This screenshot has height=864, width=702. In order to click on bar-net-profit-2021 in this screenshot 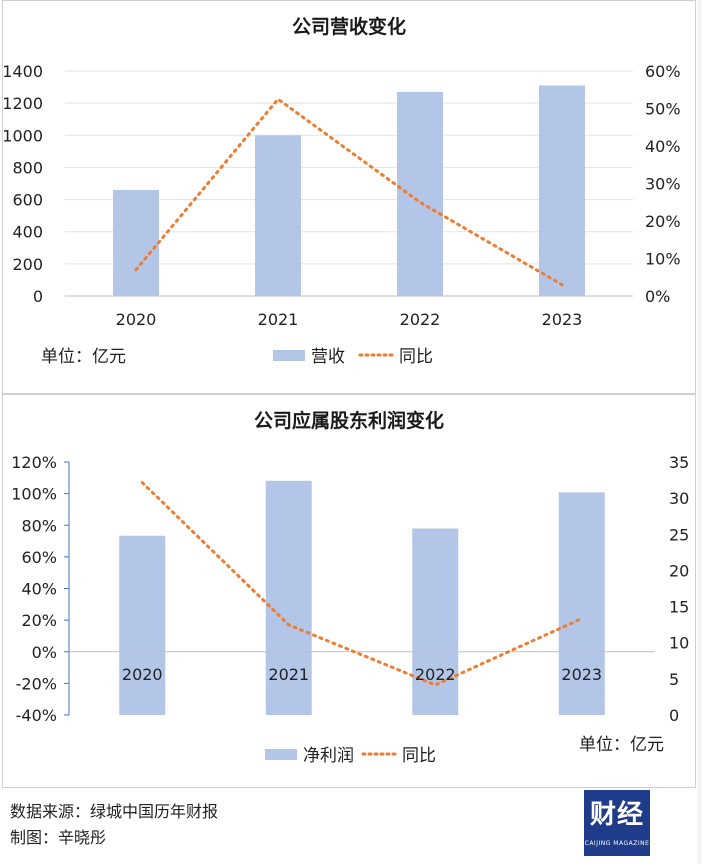, I will do `click(288, 597)`.